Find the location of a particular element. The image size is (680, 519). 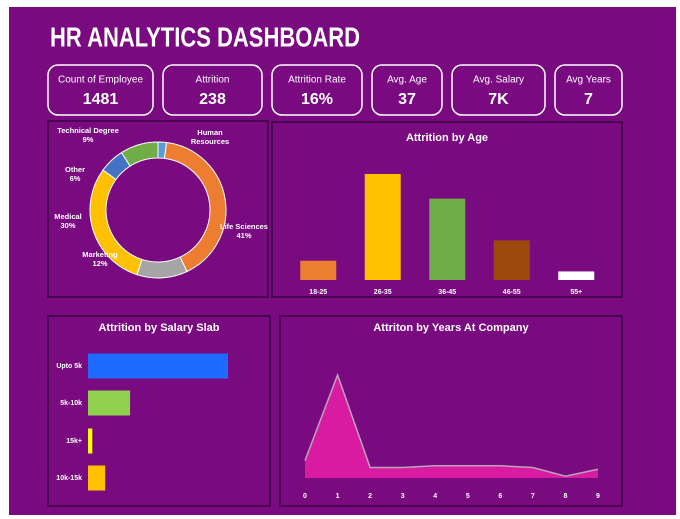

kpi-value: 1481 is located at coordinates (101, 99).